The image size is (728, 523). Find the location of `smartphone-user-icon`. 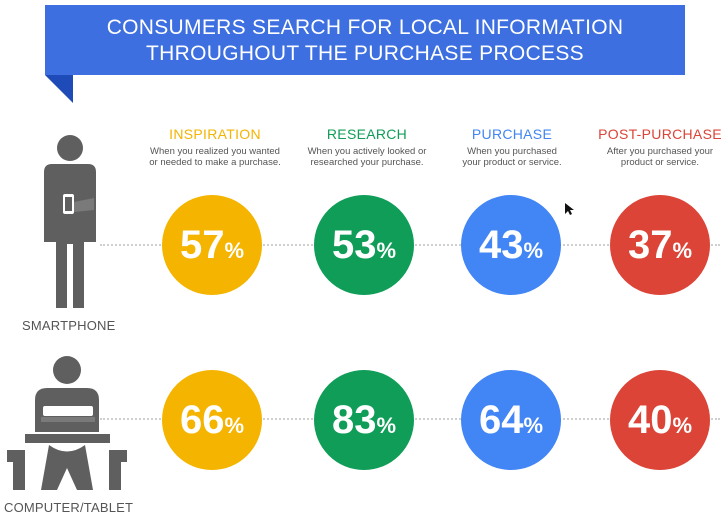

smartphone-user-icon is located at coordinates (70, 221).